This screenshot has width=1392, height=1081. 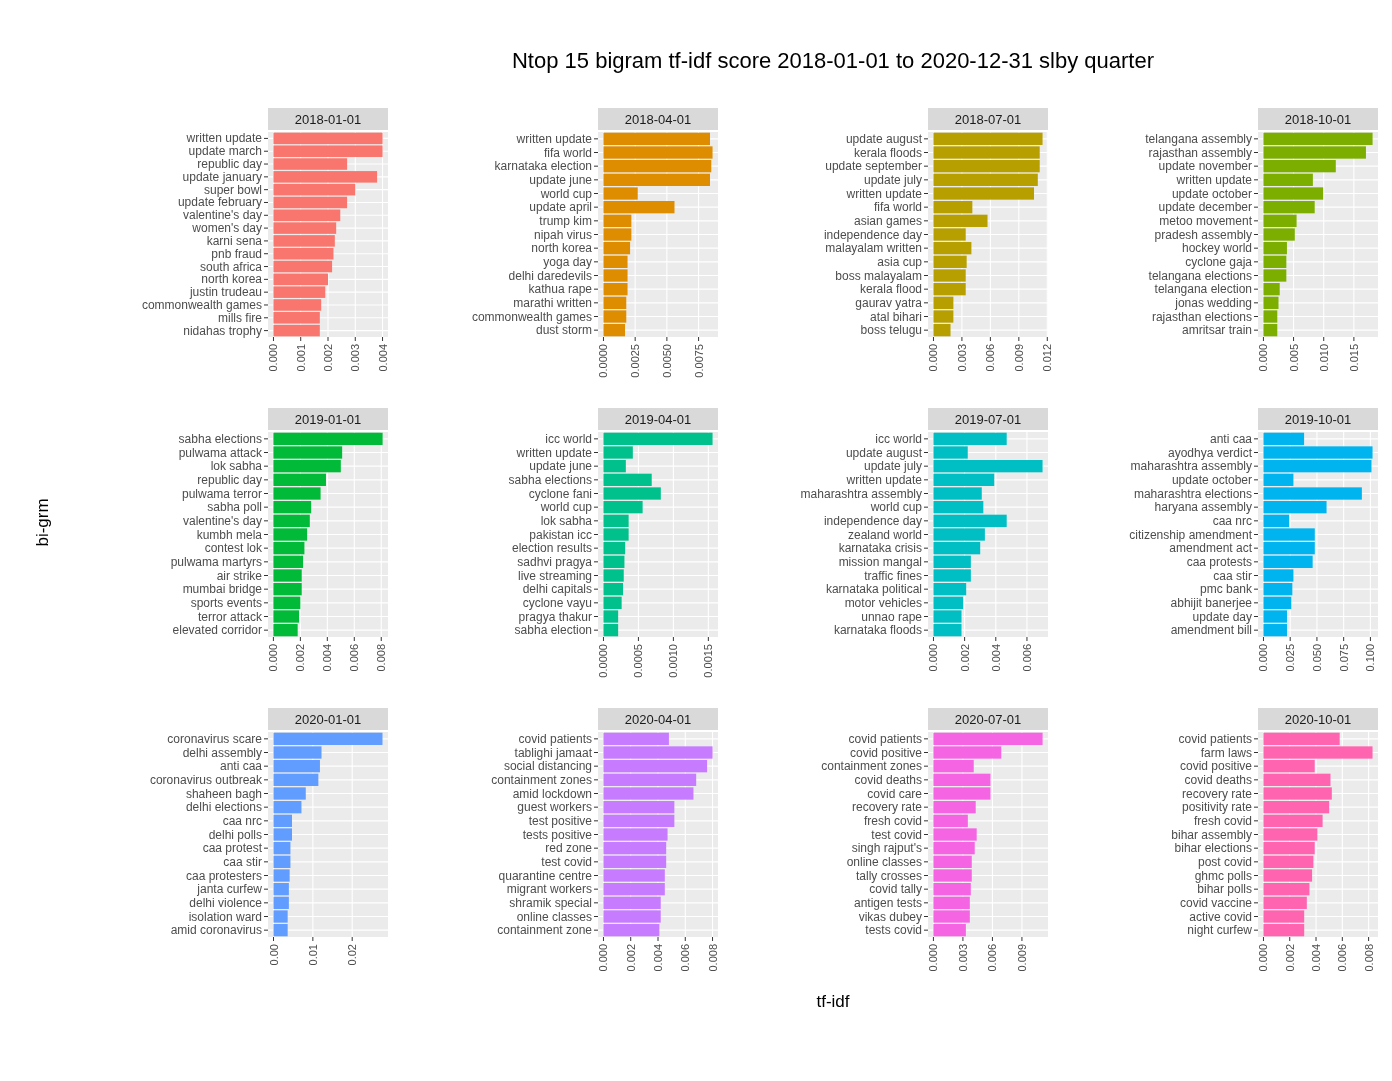 I want to click on y-tick-label: haryana assembly, so click(x=1203, y=507).